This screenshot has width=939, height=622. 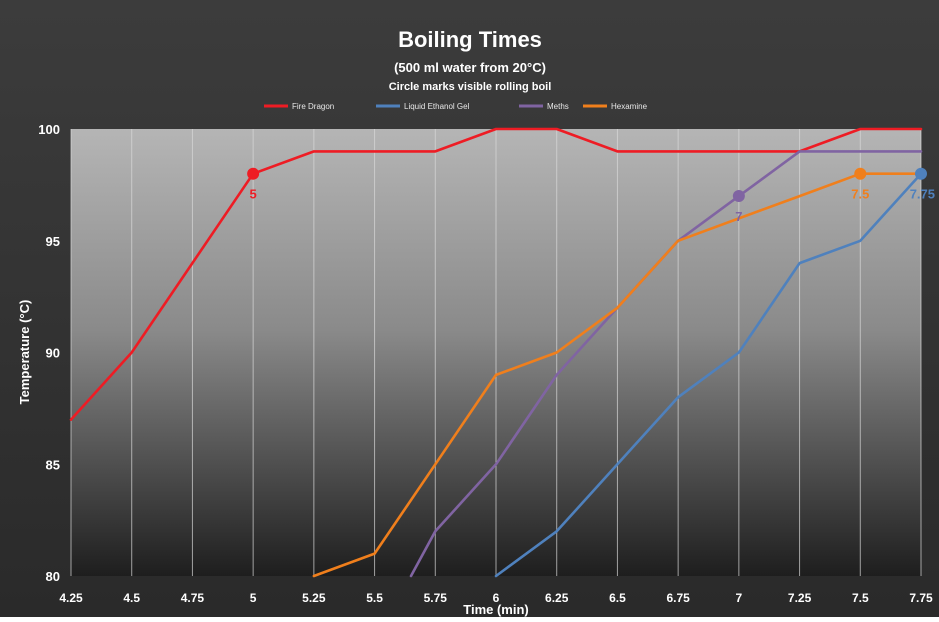 What do you see at coordinates (739, 598) in the screenshot?
I see `x-tick-label-11: 7` at bounding box center [739, 598].